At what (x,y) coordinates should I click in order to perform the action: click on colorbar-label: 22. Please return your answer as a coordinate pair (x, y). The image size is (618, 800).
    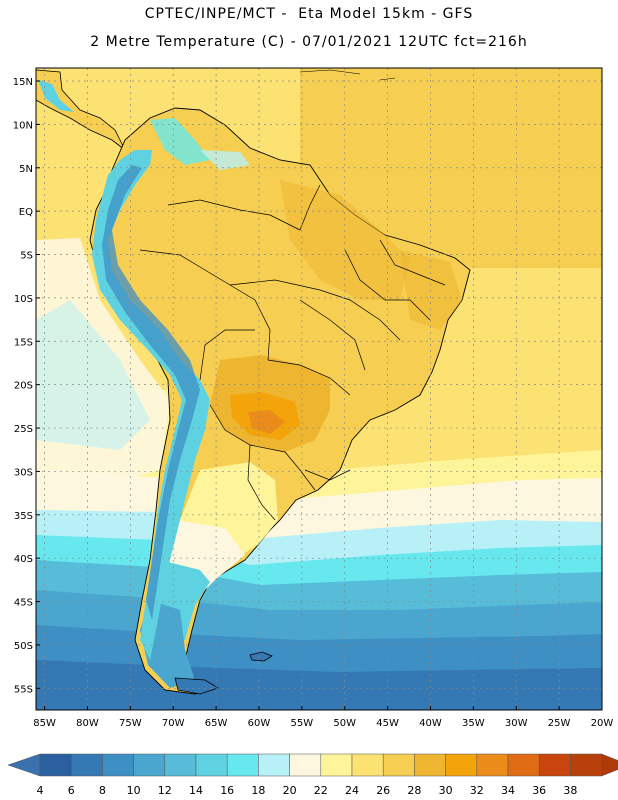
    Looking at the image, I should click on (321, 790).